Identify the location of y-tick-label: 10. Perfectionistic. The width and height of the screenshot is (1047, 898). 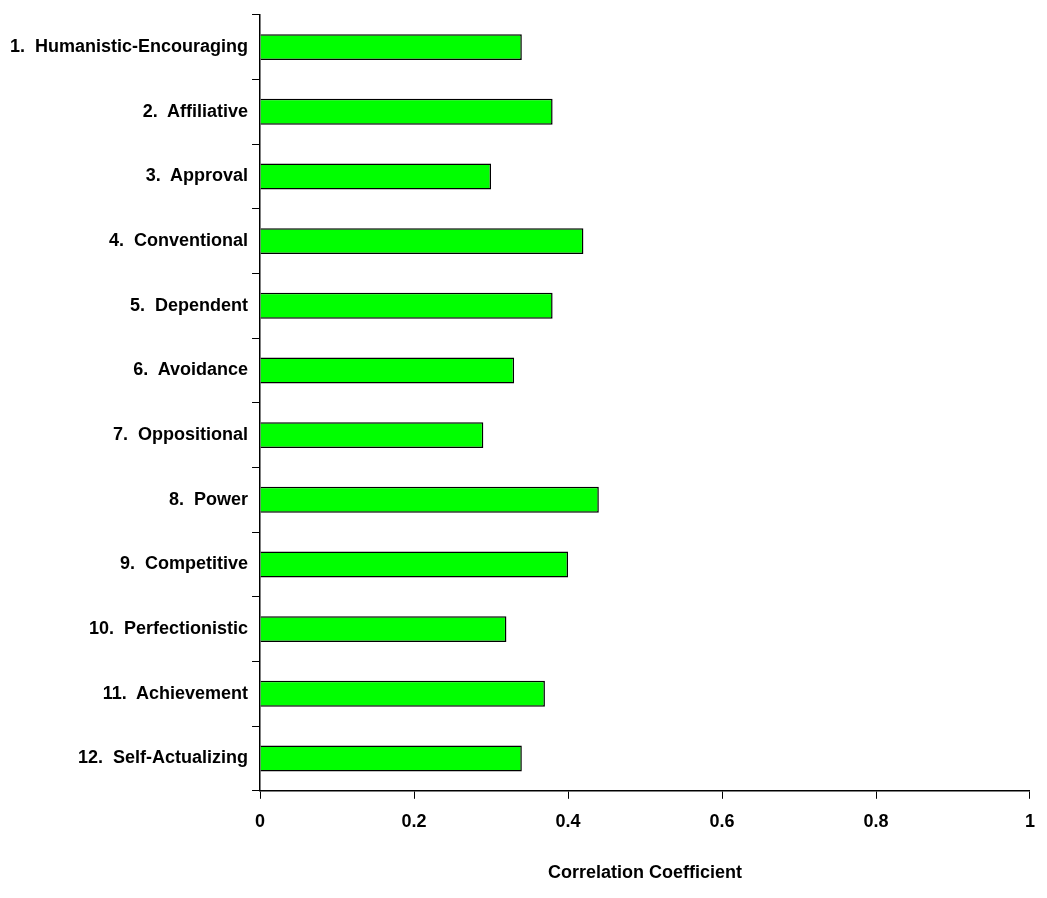
(168, 628).